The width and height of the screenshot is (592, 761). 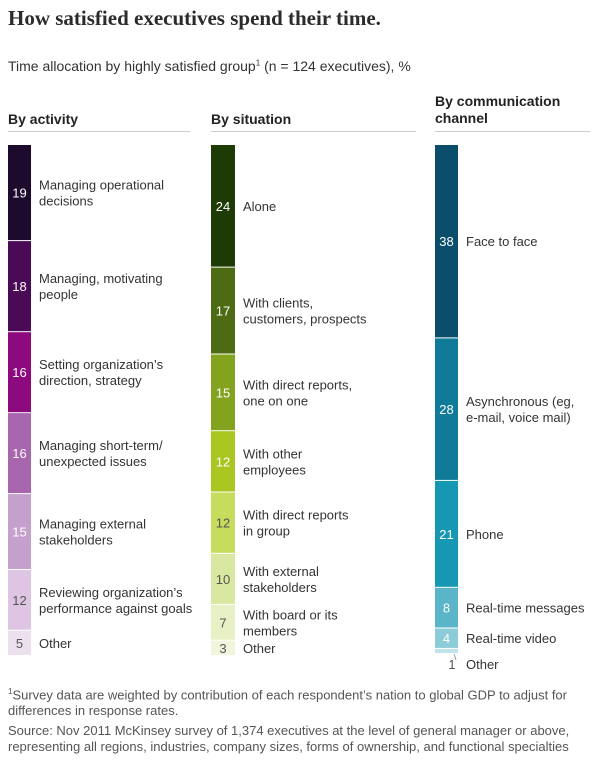 What do you see at coordinates (525, 608) in the screenshot?
I see `category-label-channel: Real-time messages` at bounding box center [525, 608].